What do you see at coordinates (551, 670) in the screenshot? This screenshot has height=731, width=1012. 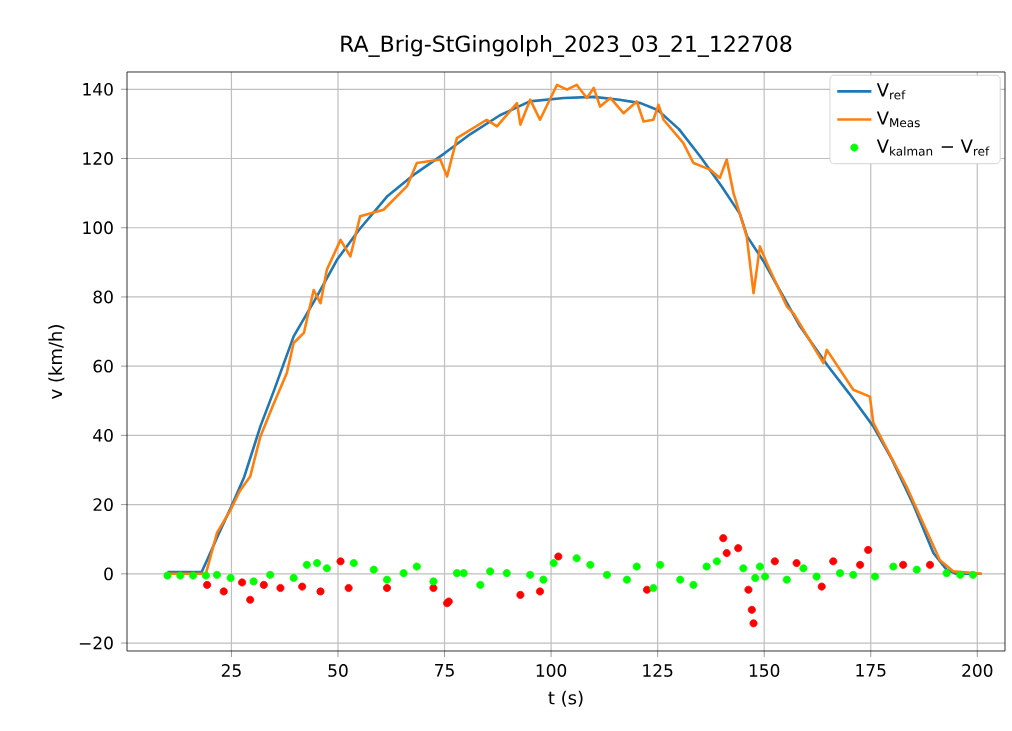 I see `x-tick-label: 100` at bounding box center [551, 670].